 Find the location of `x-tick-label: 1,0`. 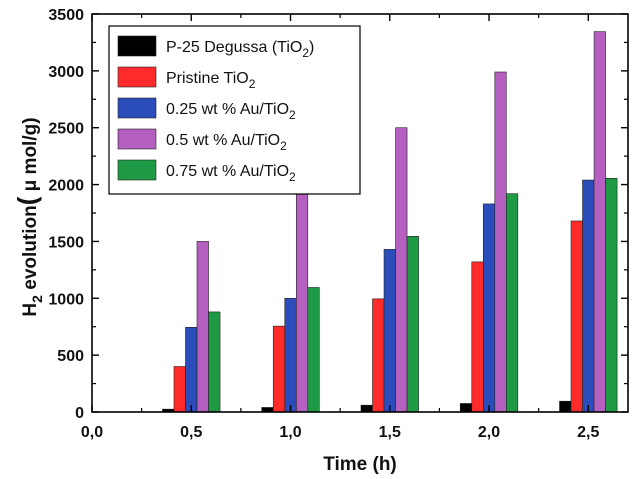

x-tick-label: 1,0 is located at coordinates (290, 432).